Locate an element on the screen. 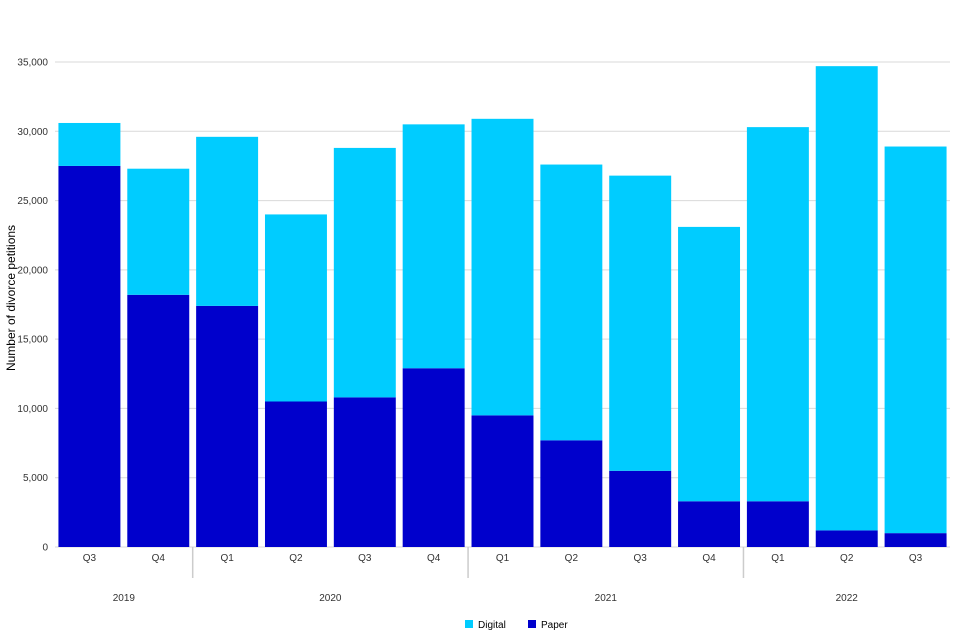  y-tick-label: 35,000 is located at coordinates (32, 63).